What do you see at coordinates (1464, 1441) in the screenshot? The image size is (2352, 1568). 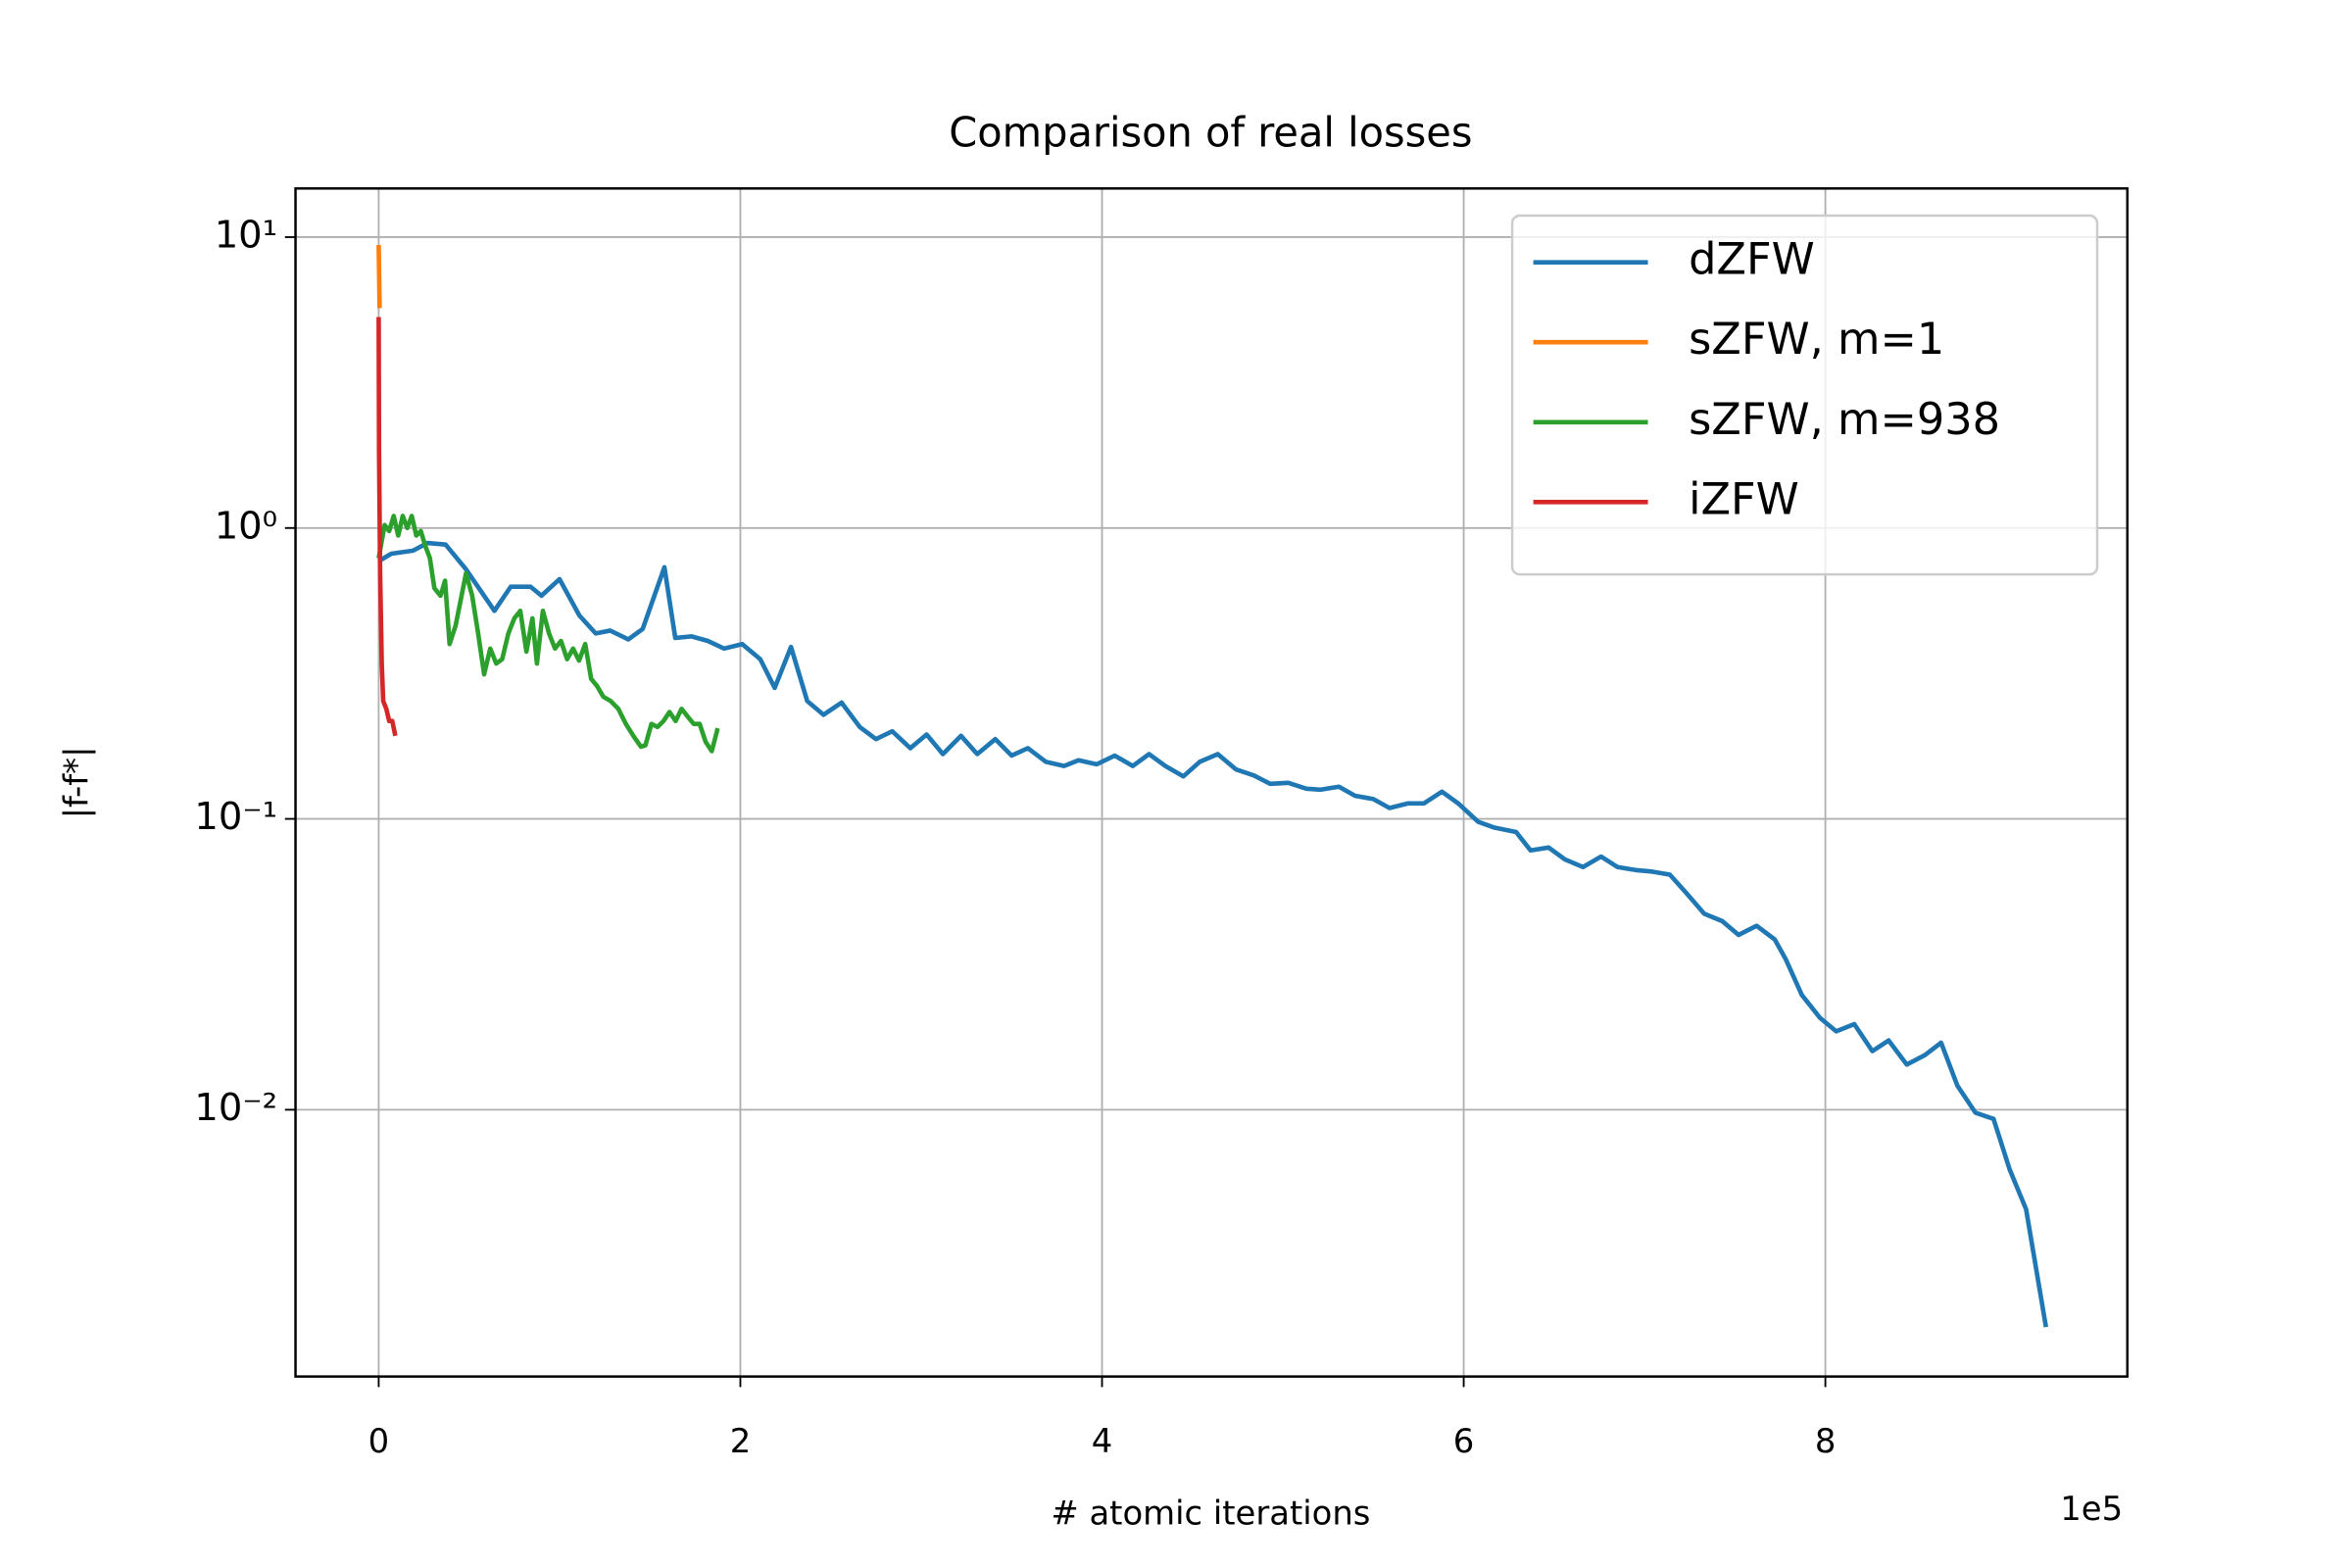 I see `x-tick-label: 6` at bounding box center [1464, 1441].